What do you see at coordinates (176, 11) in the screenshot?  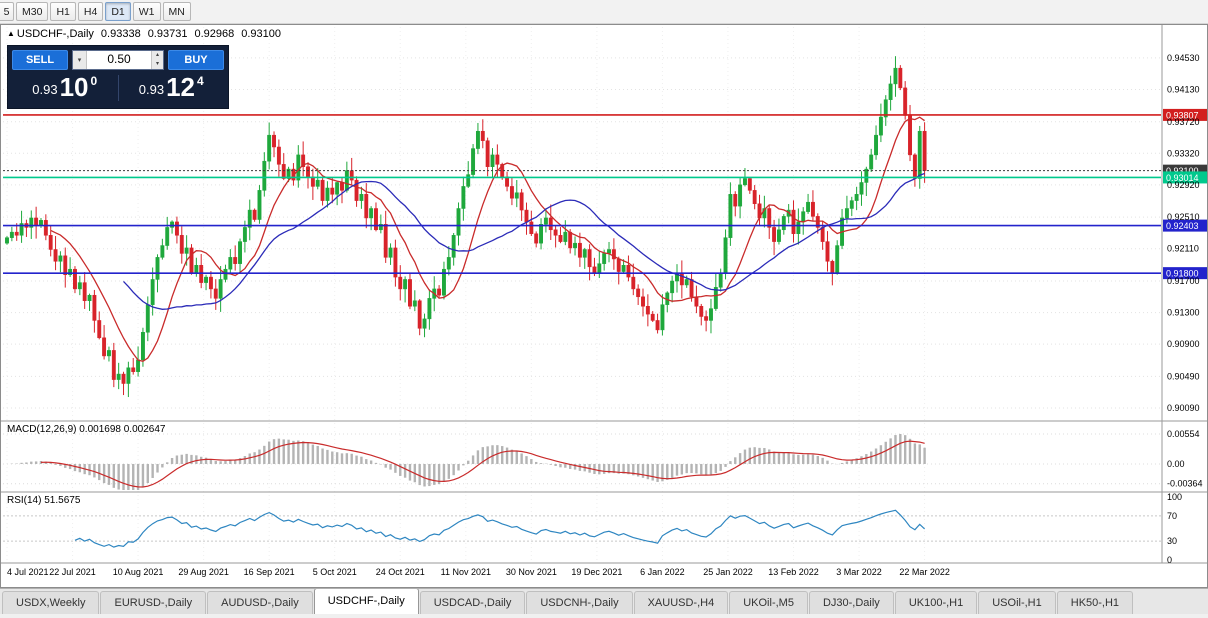 I see `timeframe-button-mn: MN` at bounding box center [176, 11].